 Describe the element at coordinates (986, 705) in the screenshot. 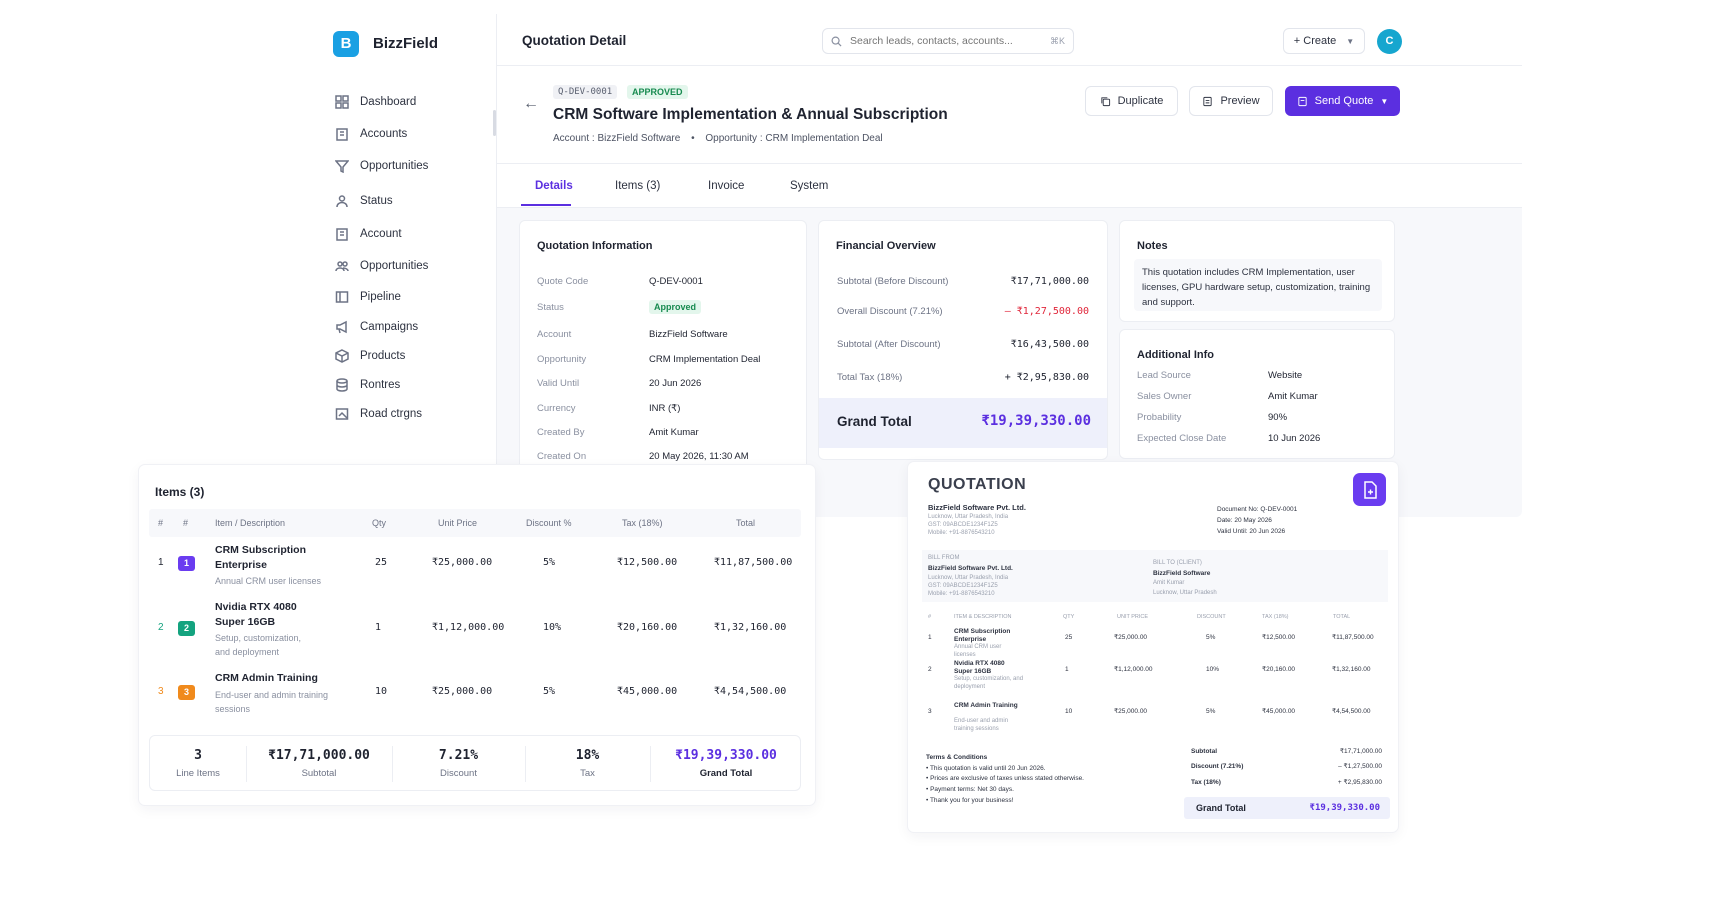

I see `pdf-row-name: CRM Admin Training` at that location.